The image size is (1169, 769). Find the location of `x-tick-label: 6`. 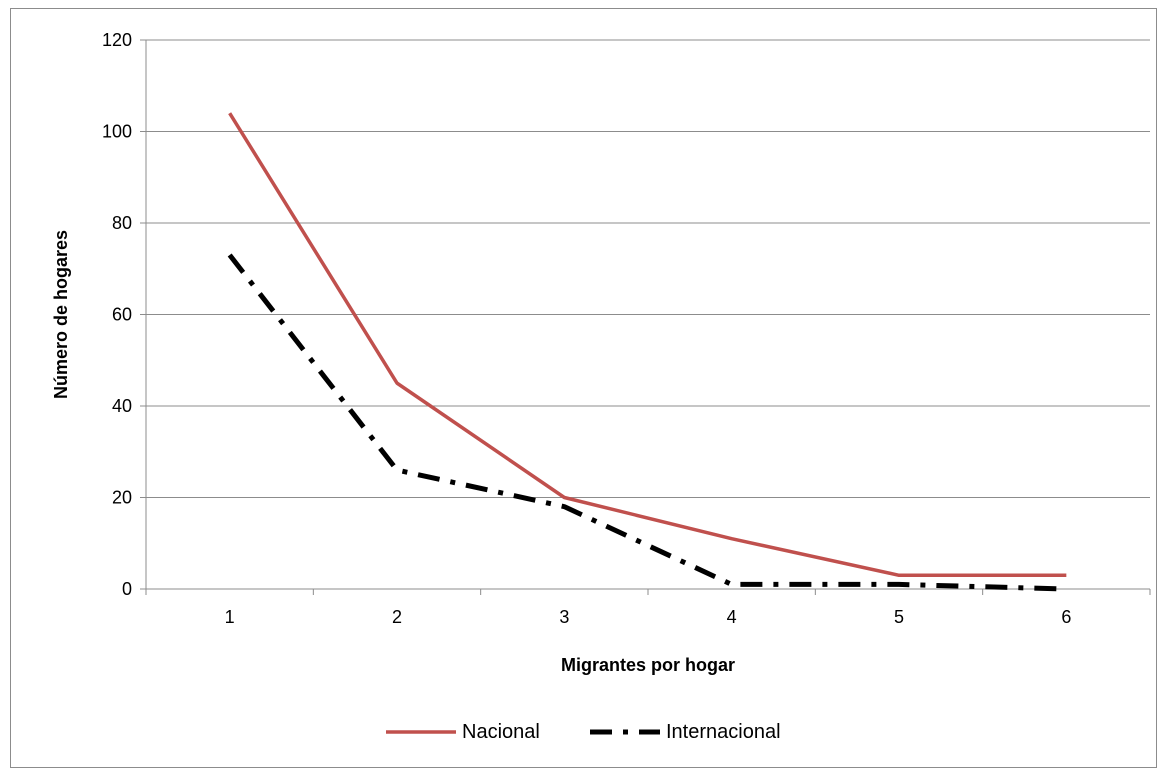

x-tick-label: 6 is located at coordinates (1066, 617).